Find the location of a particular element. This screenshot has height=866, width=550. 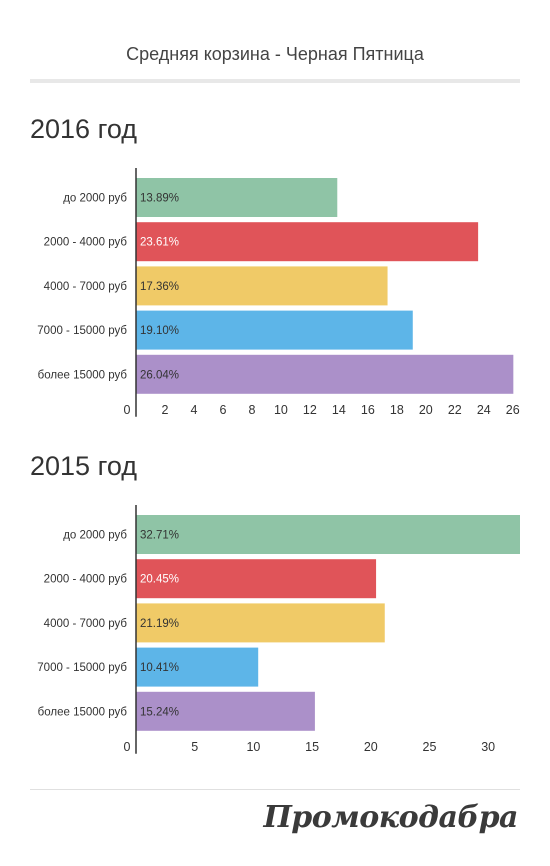

page-title: Средняя корзина - Черная Пятница is located at coordinates (275, 54).